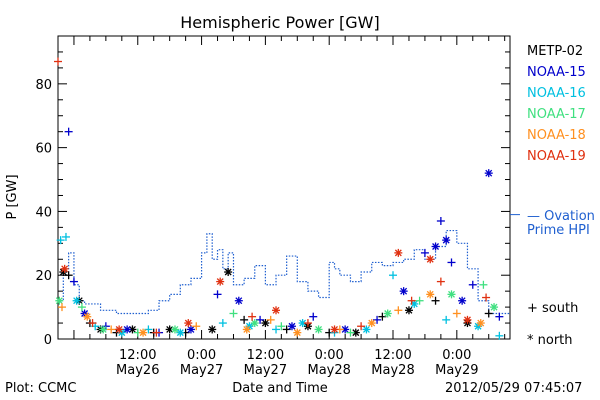 This screenshot has width=600, height=400. Describe the element at coordinates (43, 149) in the screenshot. I see `y-tick-label: 60` at that location.